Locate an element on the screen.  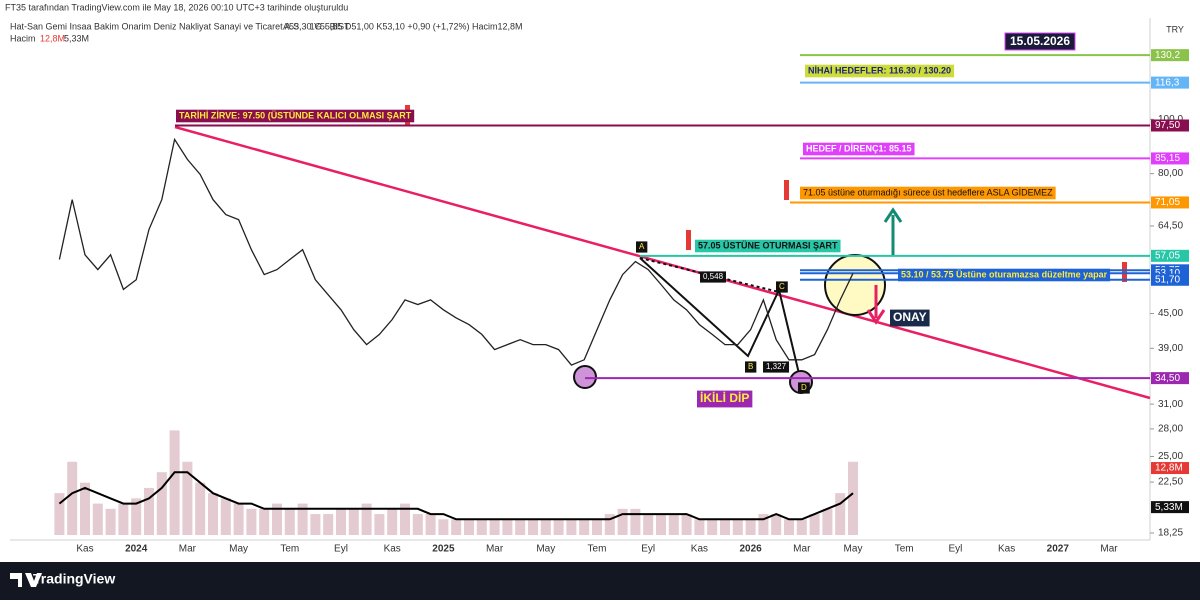
y-tick-label: 64,50 is located at coordinates (1170, 226).